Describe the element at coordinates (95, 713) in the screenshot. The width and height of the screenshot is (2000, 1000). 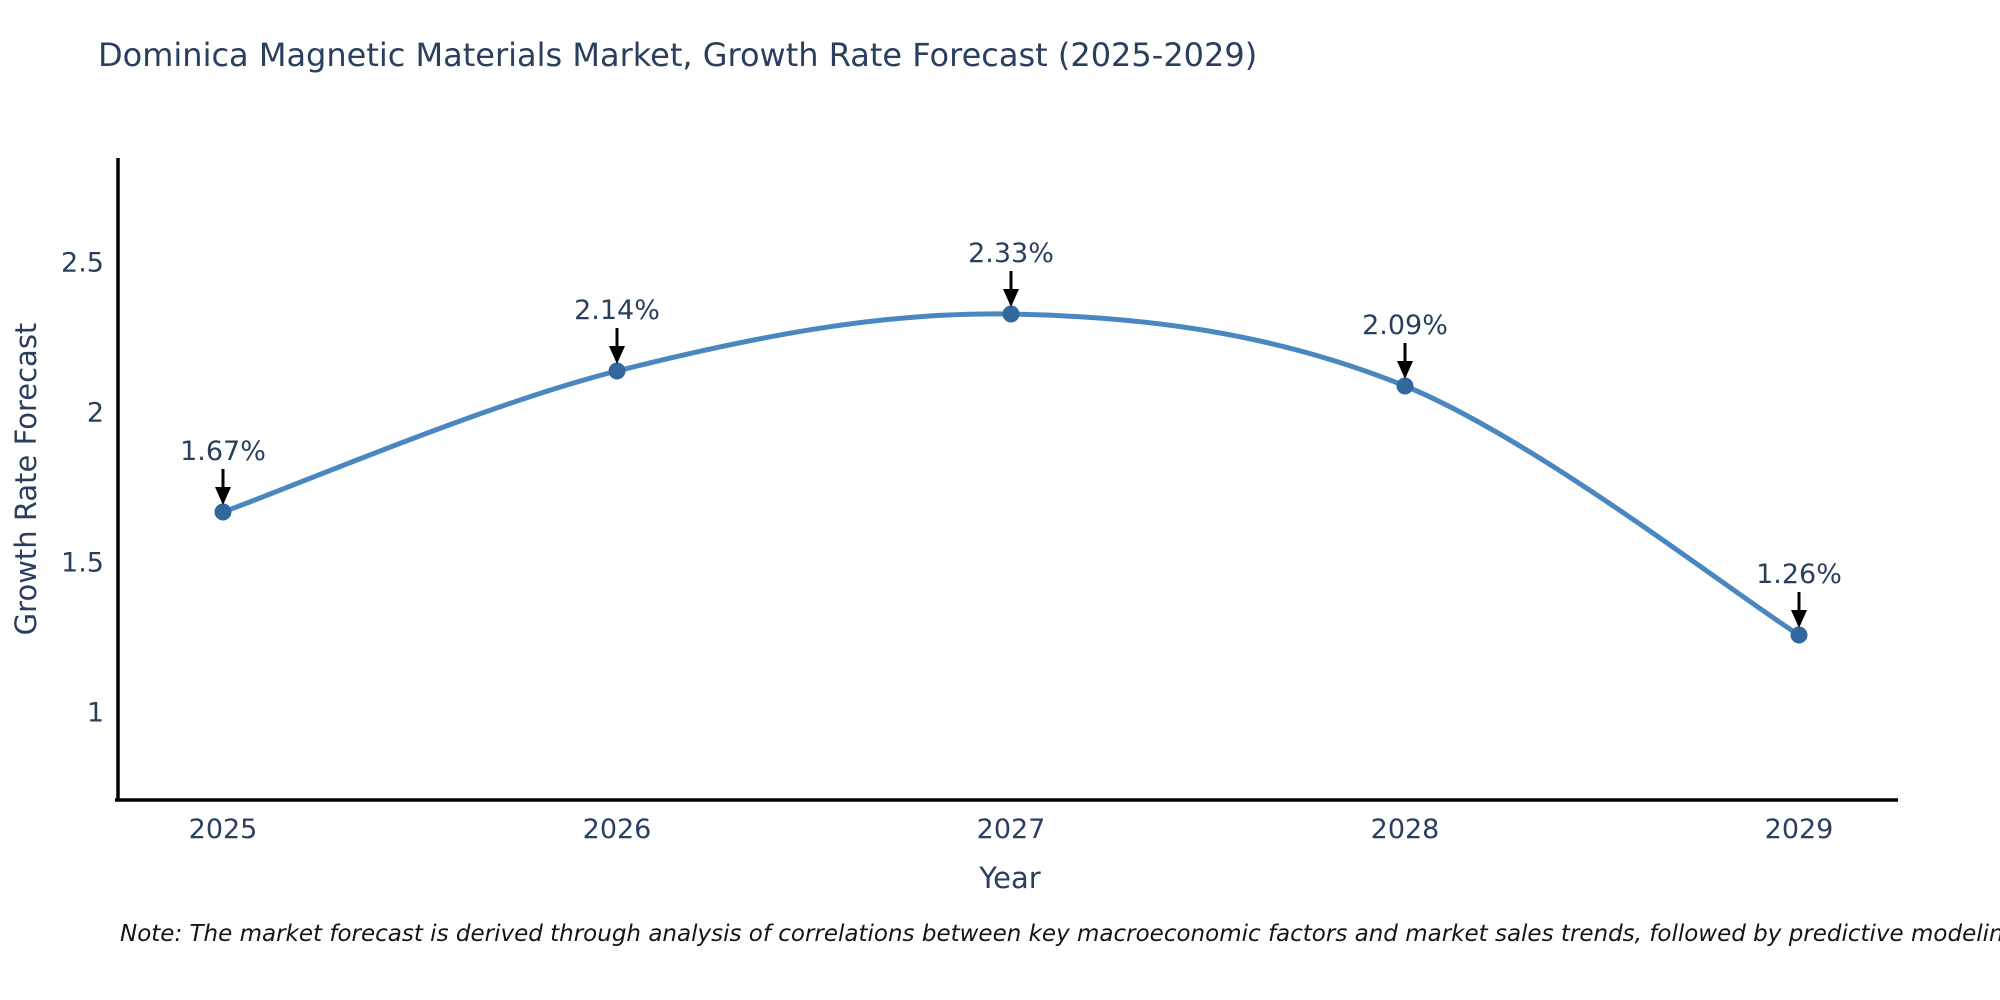
I see `y-tick-label: 1` at that location.